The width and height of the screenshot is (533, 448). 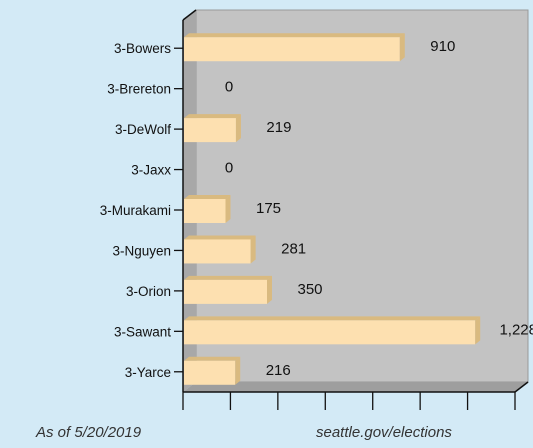 What do you see at coordinates (521, 387) in the screenshot?
I see `plot-floor-edge` at bounding box center [521, 387].